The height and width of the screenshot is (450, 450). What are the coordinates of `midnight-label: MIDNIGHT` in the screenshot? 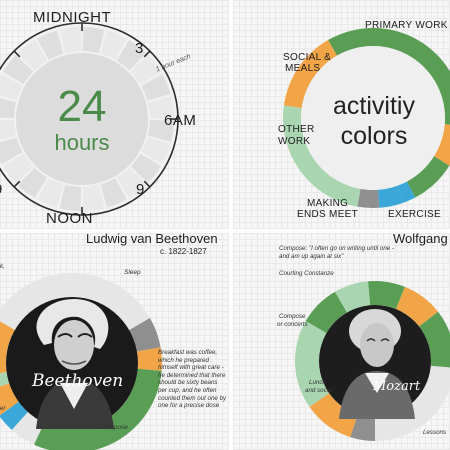 It's located at (72, 17).